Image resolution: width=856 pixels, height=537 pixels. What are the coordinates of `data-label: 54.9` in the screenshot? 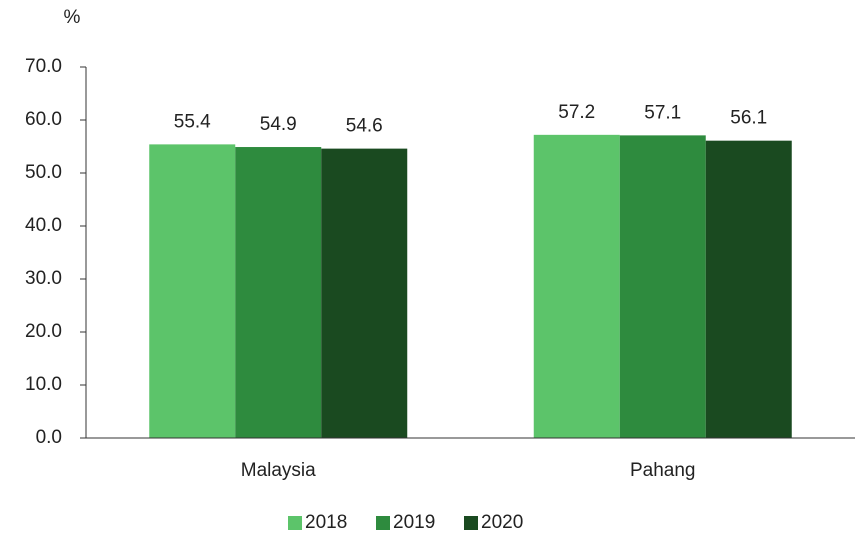 It's located at (278, 124).